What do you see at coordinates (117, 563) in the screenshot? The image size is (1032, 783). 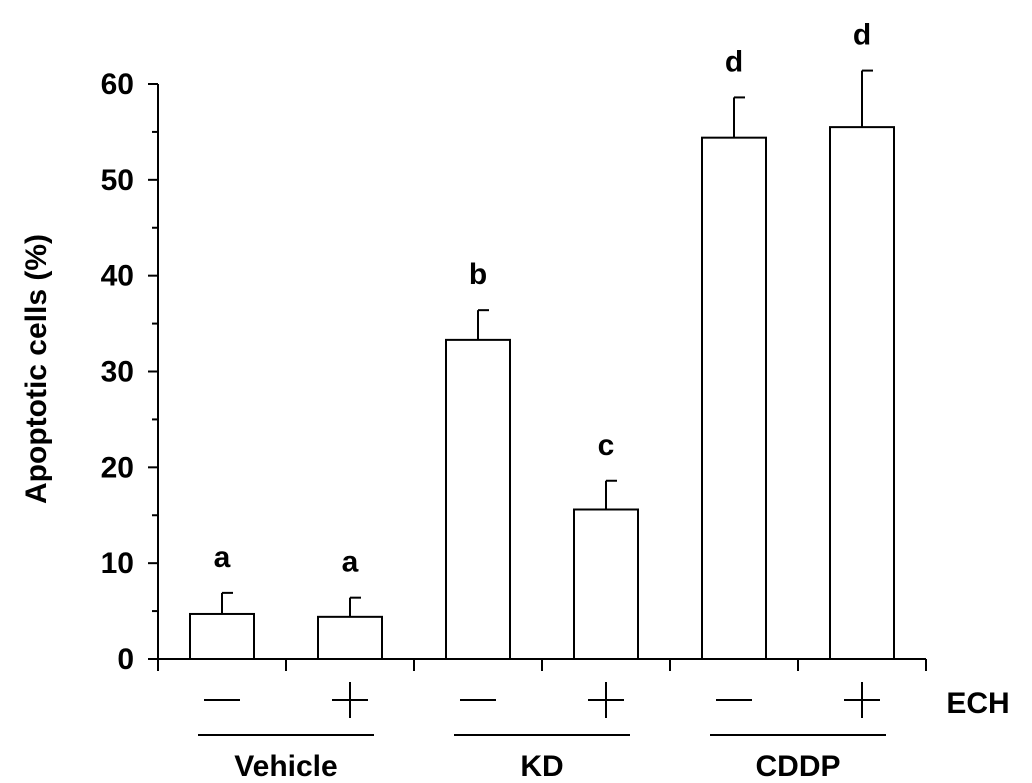 I see `y-tick-label: 10` at bounding box center [117, 563].